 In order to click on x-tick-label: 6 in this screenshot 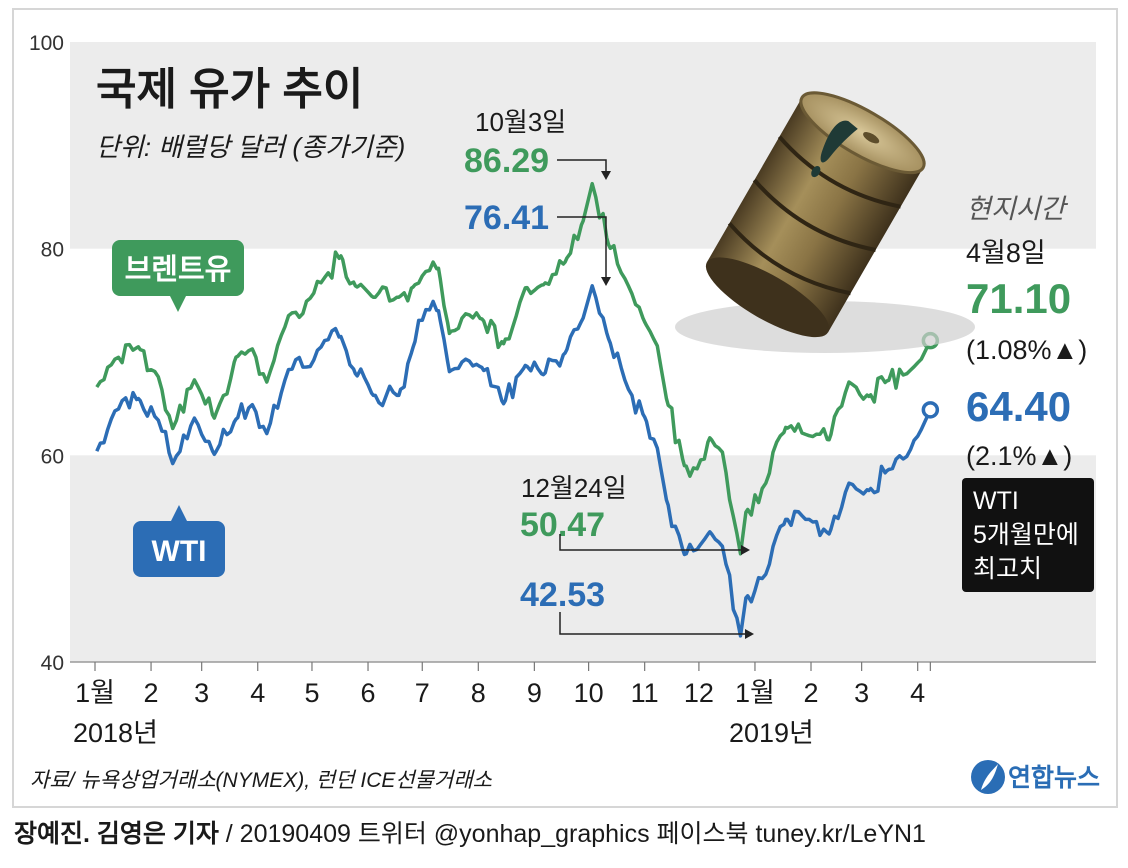, I will do `click(368, 693)`.